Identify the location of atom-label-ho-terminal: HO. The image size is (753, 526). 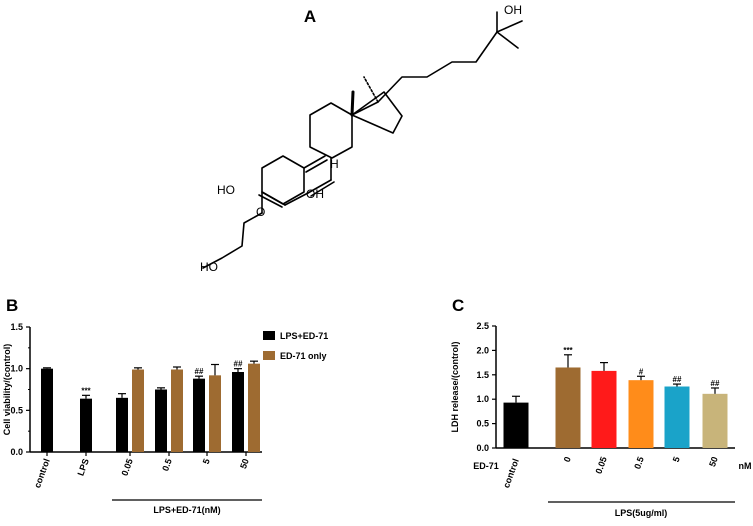
(209, 267).